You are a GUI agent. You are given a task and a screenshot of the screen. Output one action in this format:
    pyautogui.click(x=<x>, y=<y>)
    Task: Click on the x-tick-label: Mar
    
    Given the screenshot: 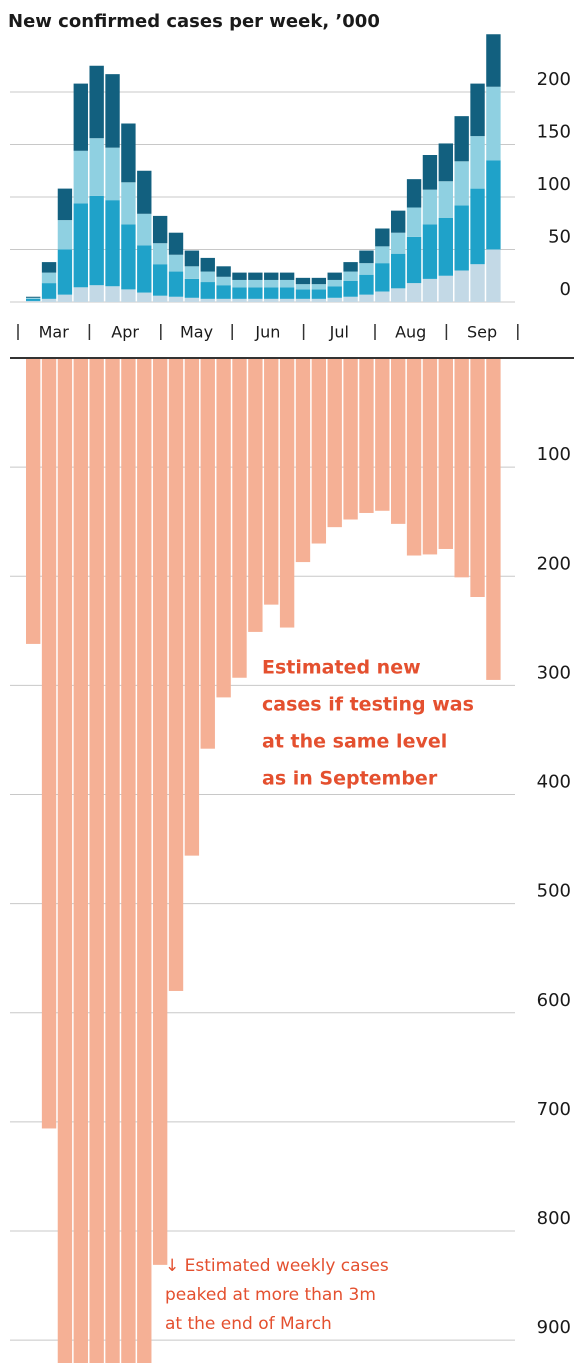 What is the action you would take?
    pyautogui.click(x=54, y=332)
    